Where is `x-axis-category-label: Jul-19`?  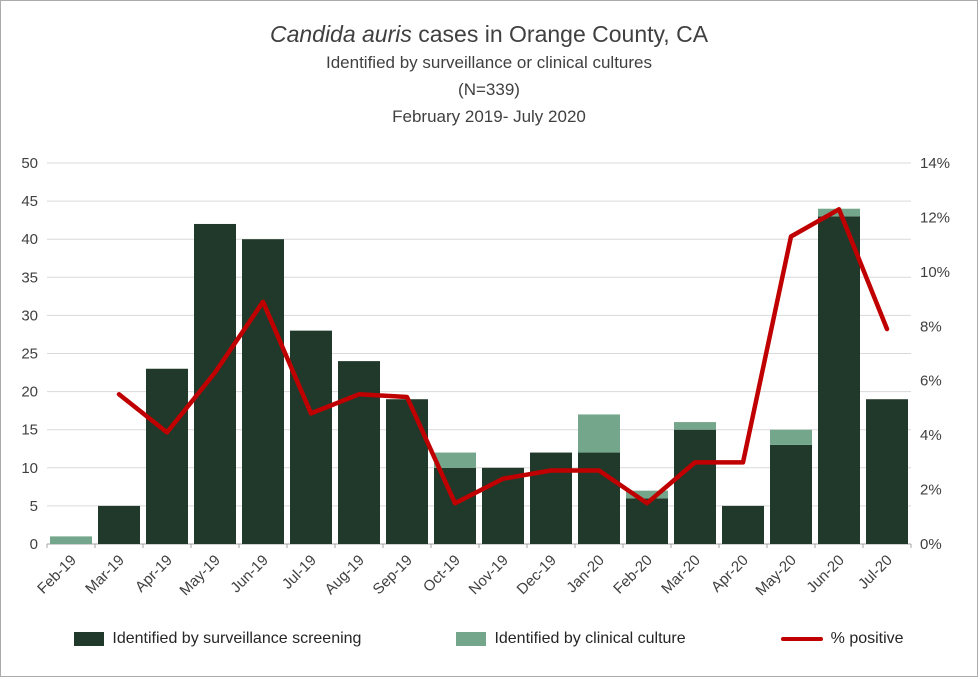
x-axis-category-label: Jul-19 is located at coordinates (299, 572).